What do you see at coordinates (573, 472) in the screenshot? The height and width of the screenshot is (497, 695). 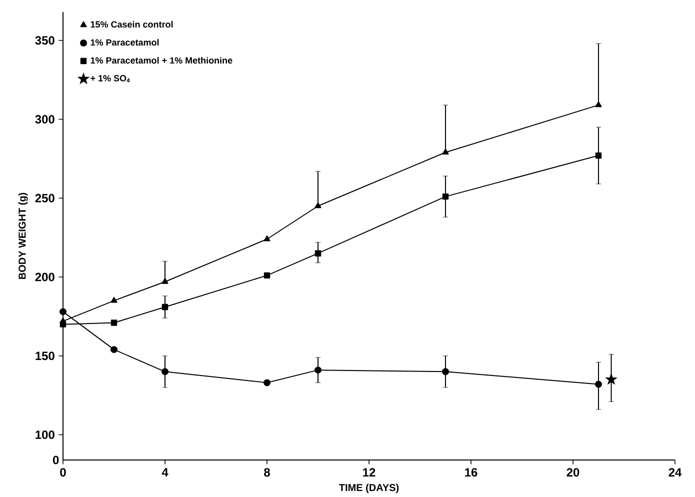 I see `x-tick-label: 20` at bounding box center [573, 472].